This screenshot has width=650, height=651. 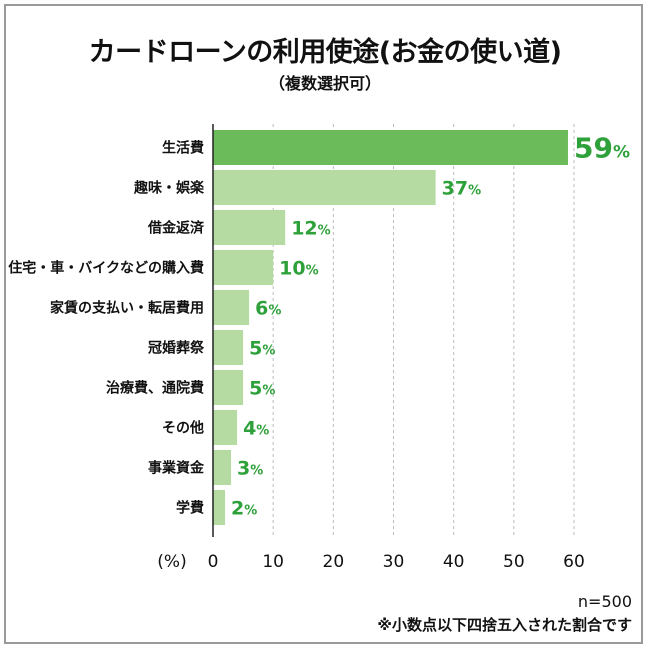 I want to click on rounding-note: ※小数点以下四捨五入された割合です, so click(x=504, y=625).